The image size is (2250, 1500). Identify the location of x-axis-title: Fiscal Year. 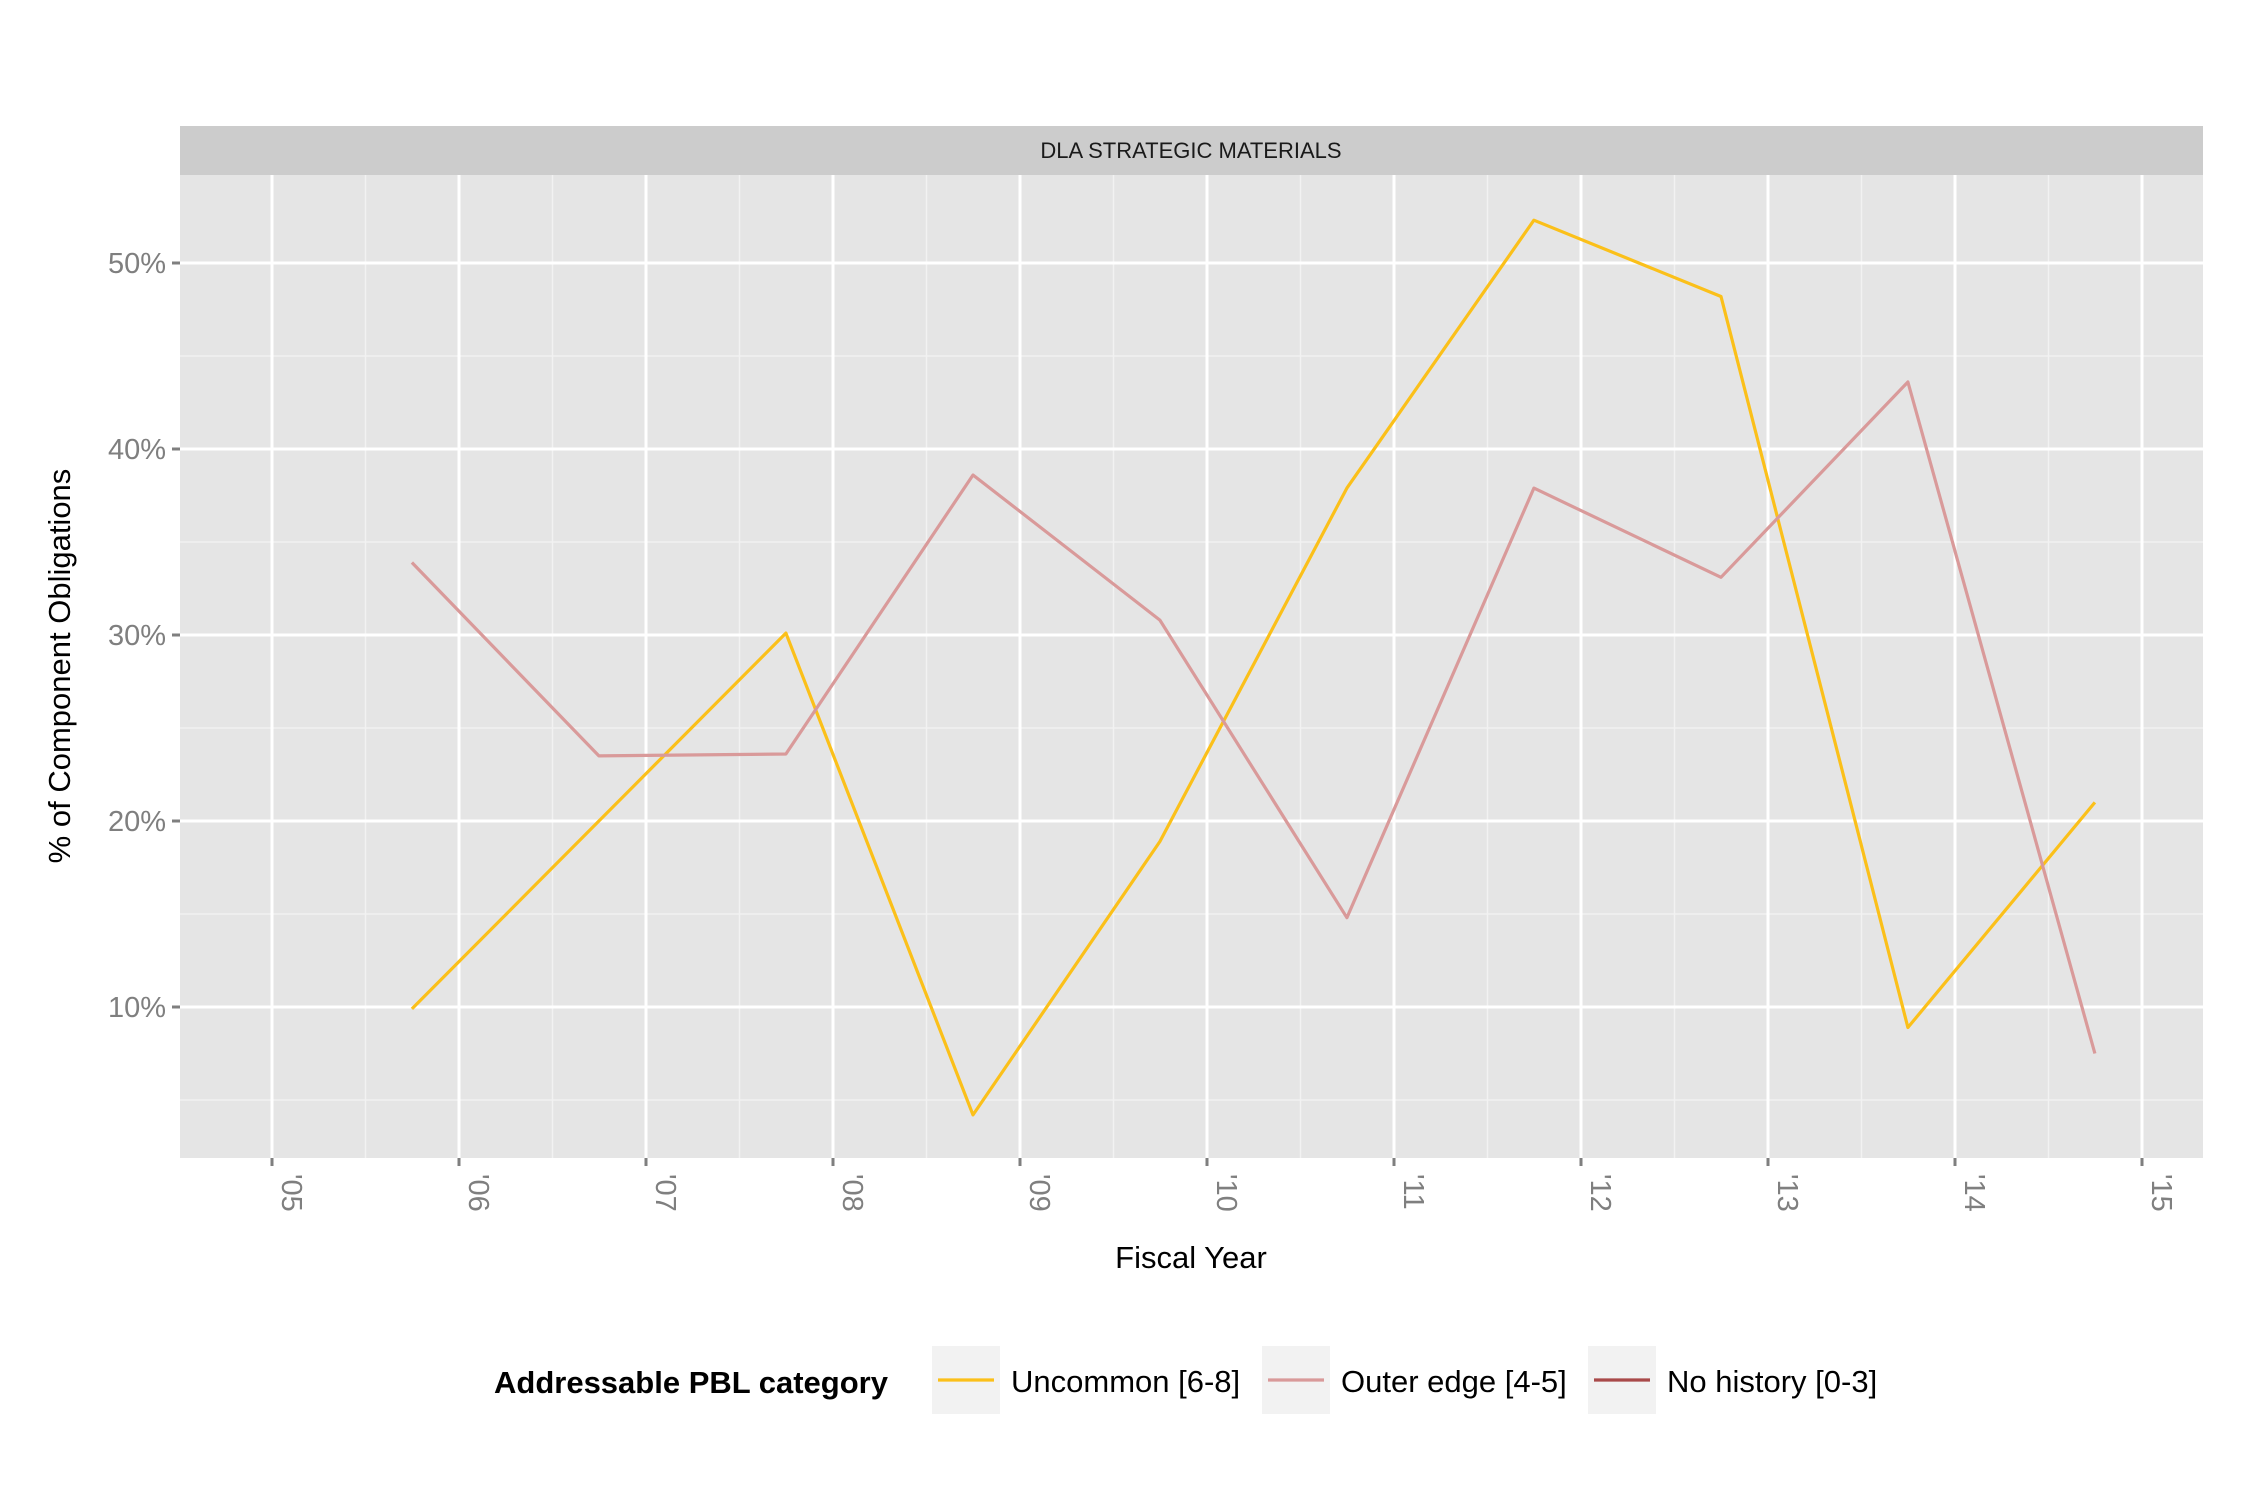
(1191, 1257).